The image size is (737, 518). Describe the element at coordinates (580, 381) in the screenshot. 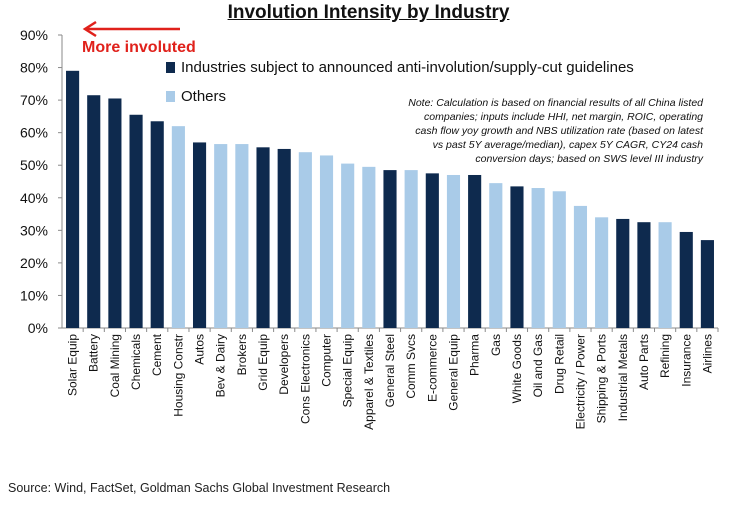

I see `x-tick-label: Electricity / Power` at that location.